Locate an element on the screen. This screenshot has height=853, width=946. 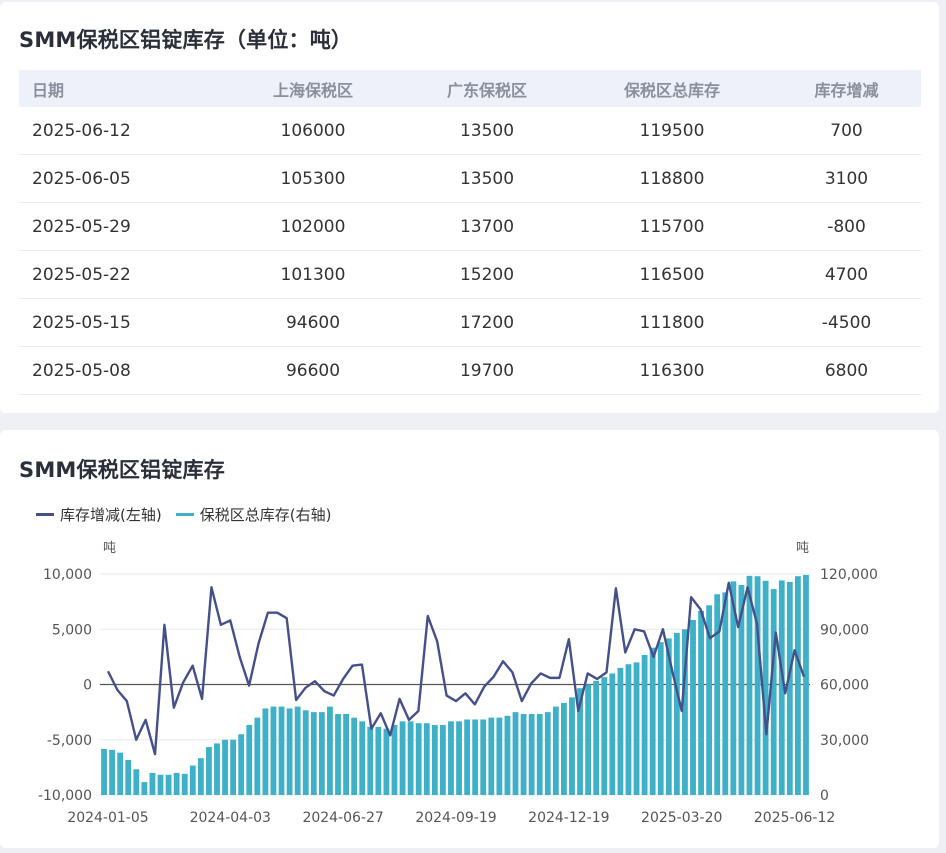
right-axis-tick-label: 90,000 is located at coordinates (844, 630).